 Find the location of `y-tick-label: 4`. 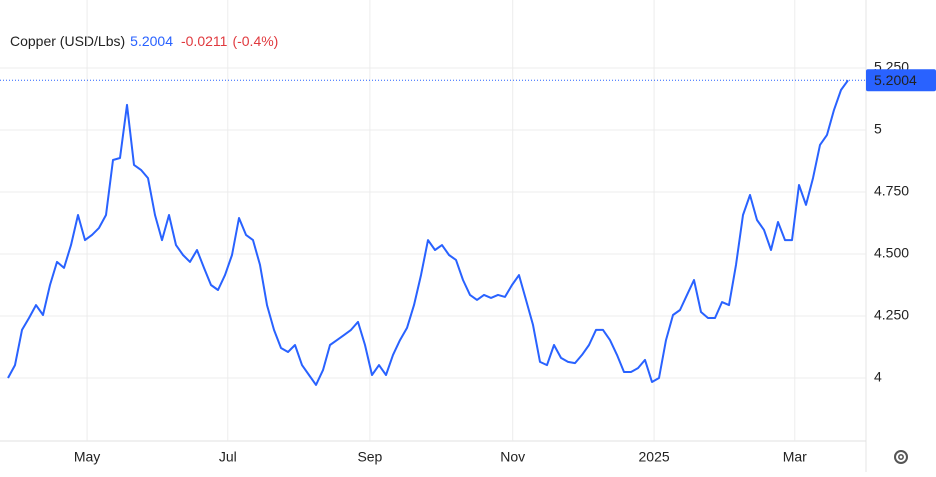

y-tick-label: 4 is located at coordinates (878, 377).